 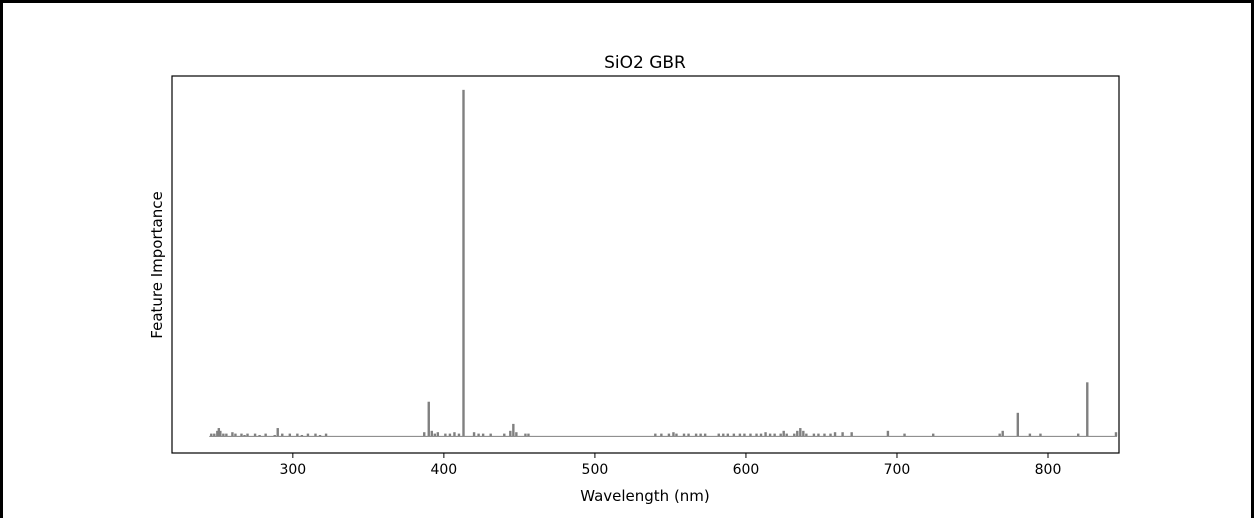 I want to click on x-tick-label: 500, so click(x=595, y=470).